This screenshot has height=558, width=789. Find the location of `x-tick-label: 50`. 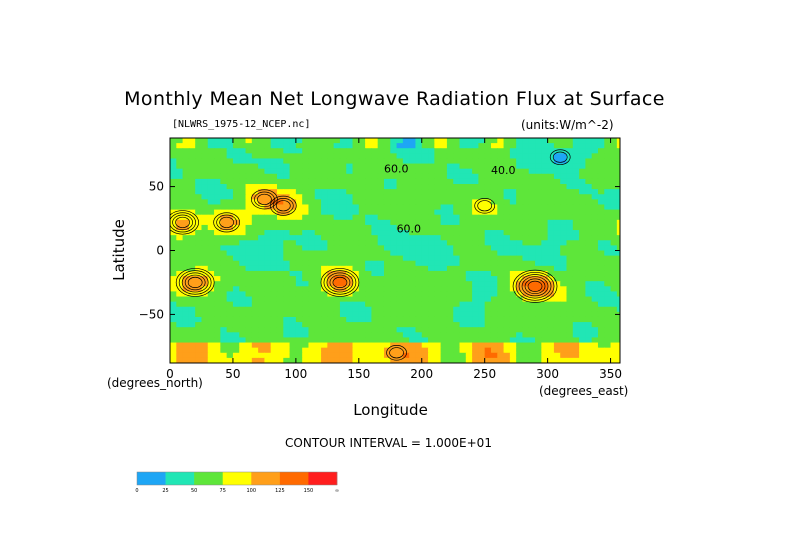

x-tick-label: 50 is located at coordinates (232, 374).